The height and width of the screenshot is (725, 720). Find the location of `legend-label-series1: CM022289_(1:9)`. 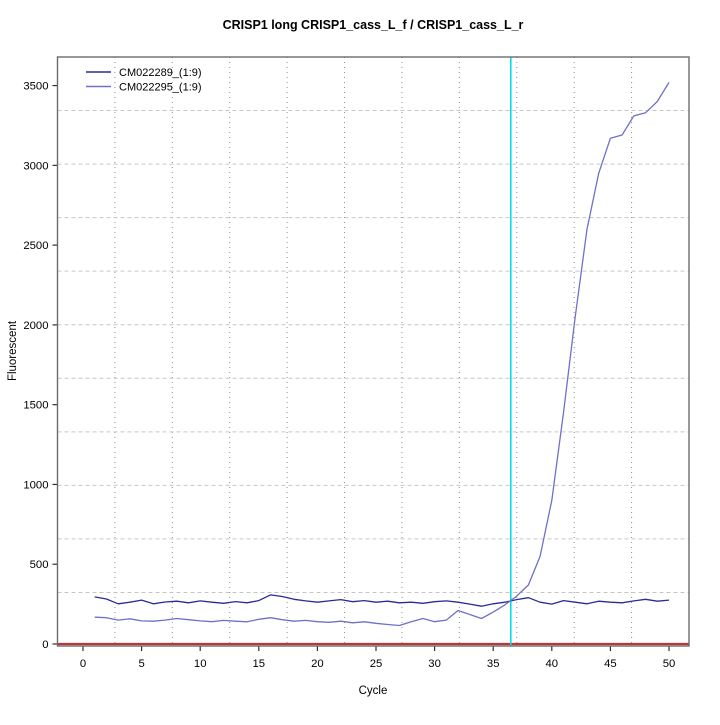

legend-label-series1: CM022289_(1:9) is located at coordinates (160, 73).